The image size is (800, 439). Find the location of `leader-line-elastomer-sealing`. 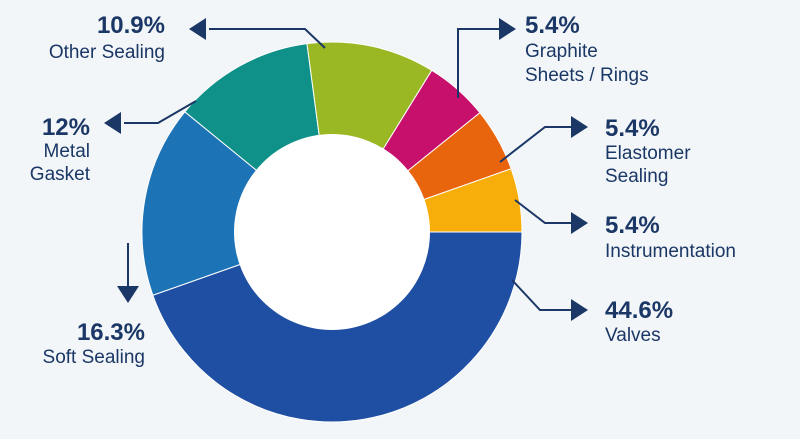

leader-line-elastomer-sealing is located at coordinates (535, 144).